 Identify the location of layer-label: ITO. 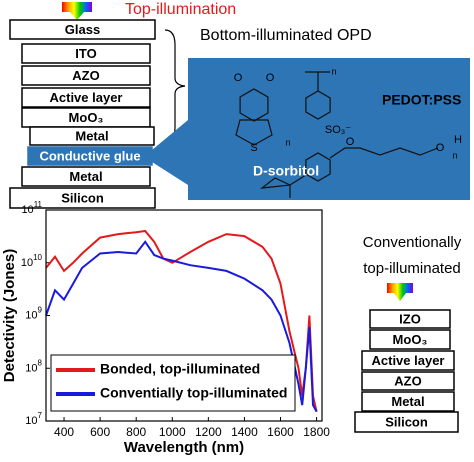
(85, 53).